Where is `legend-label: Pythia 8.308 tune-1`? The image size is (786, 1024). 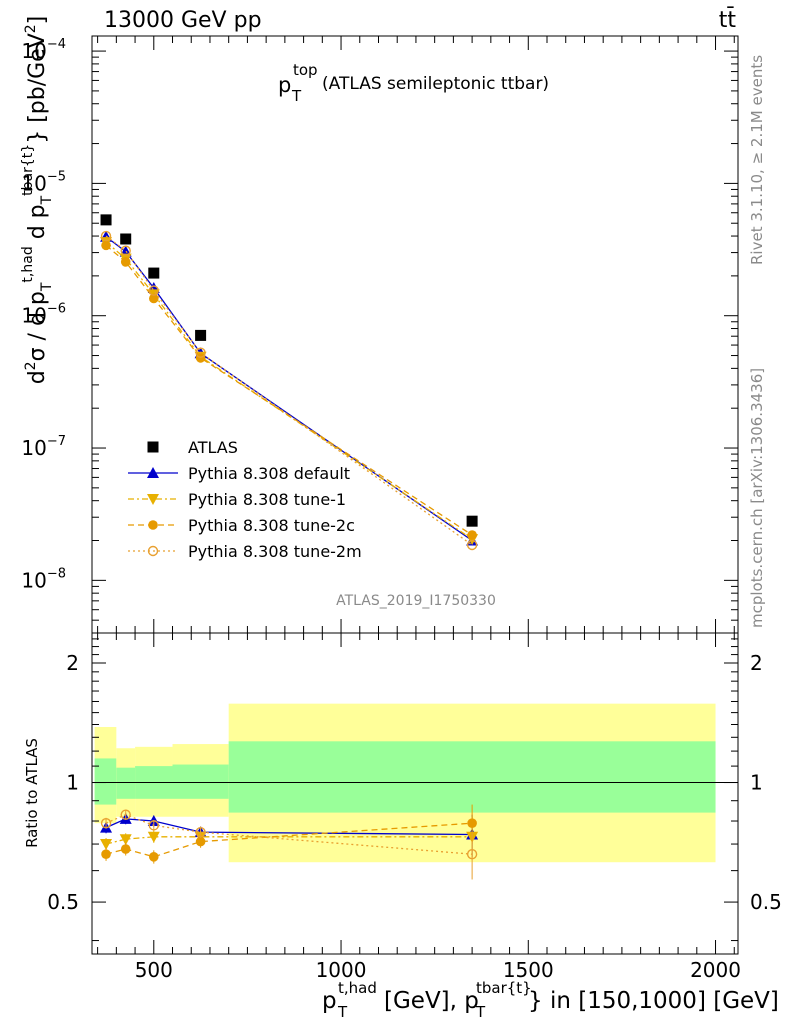
legend-label: Pythia 8.308 tune-1 is located at coordinates (267, 499).